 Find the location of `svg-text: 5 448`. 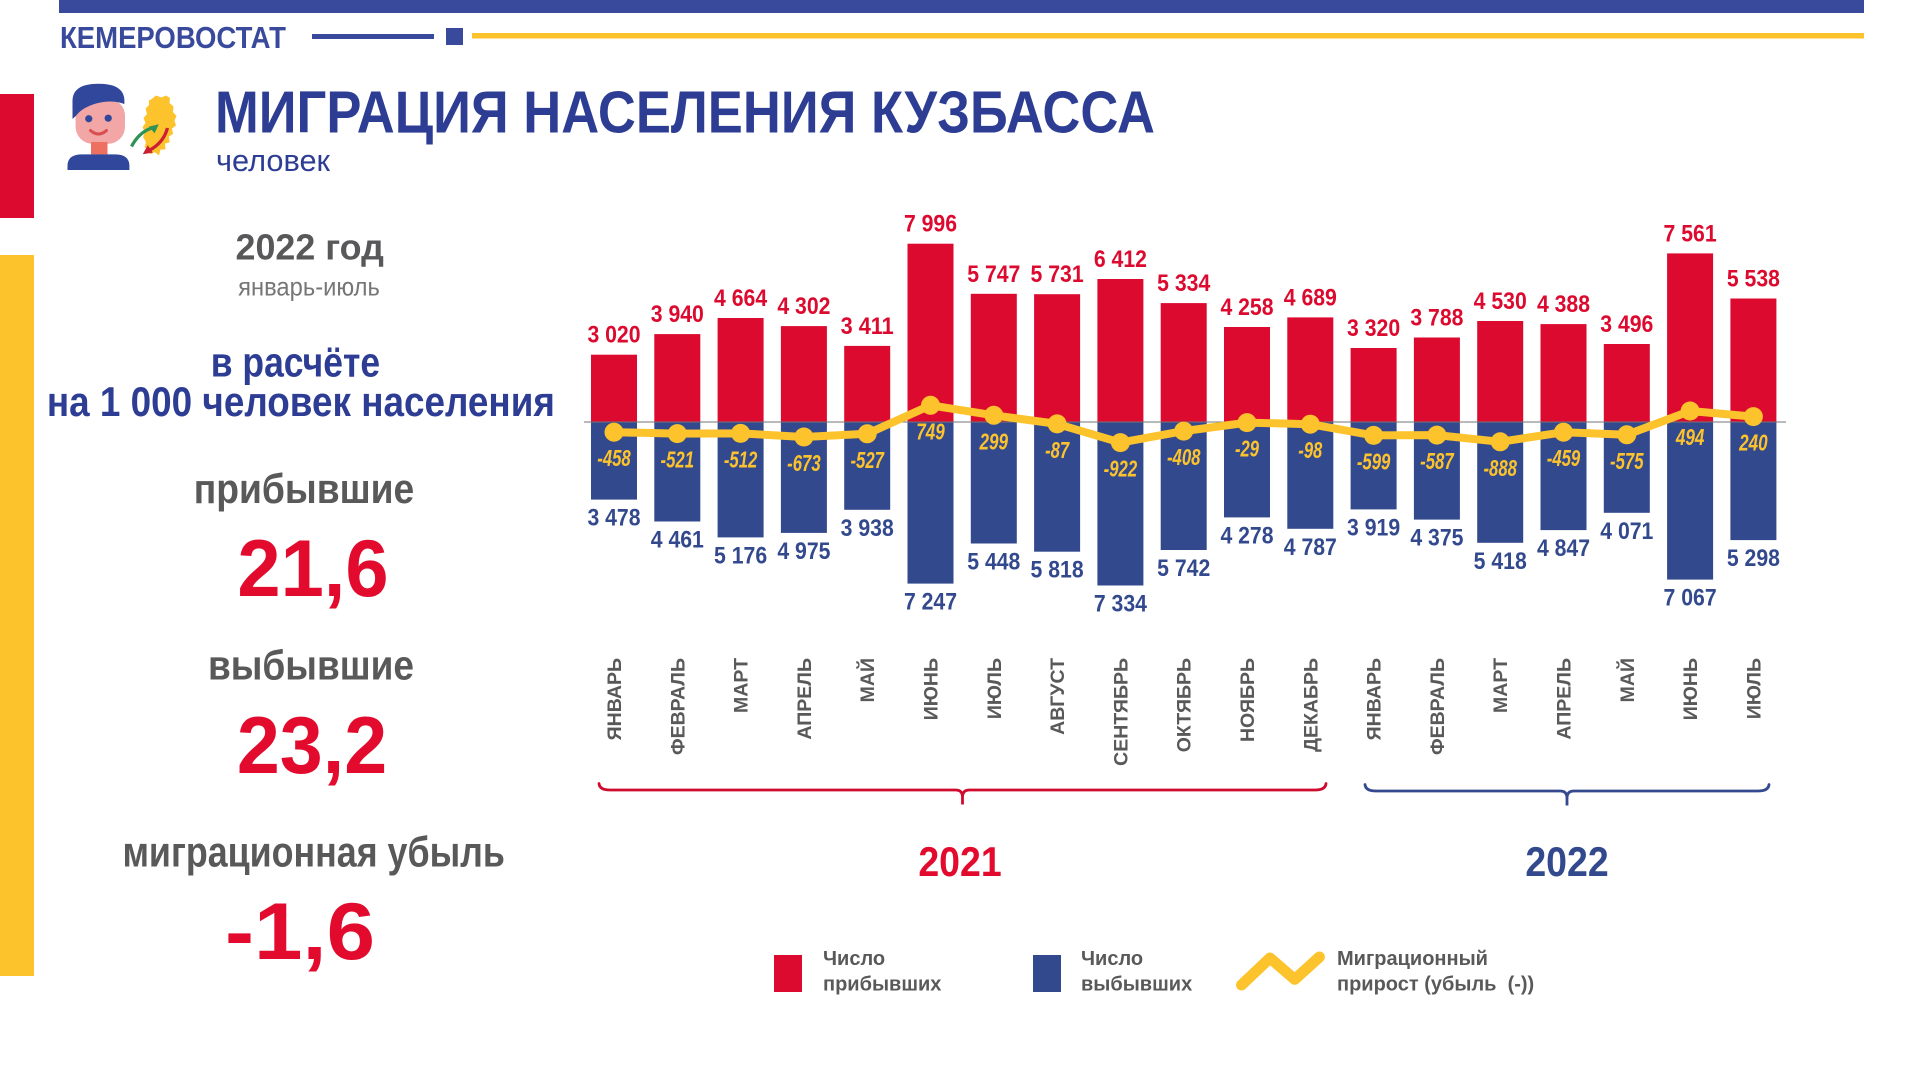

svg-text: 5 448 is located at coordinates (993, 562).